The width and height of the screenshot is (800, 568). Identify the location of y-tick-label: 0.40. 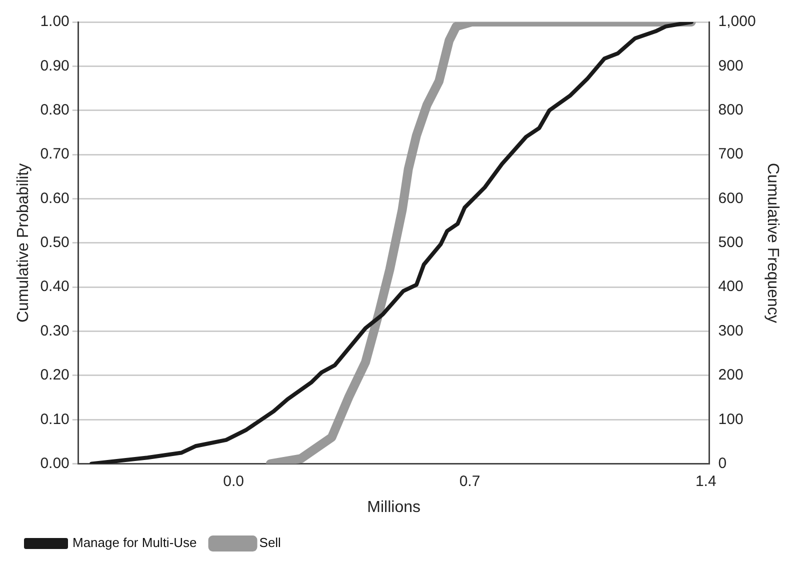
(55, 287).